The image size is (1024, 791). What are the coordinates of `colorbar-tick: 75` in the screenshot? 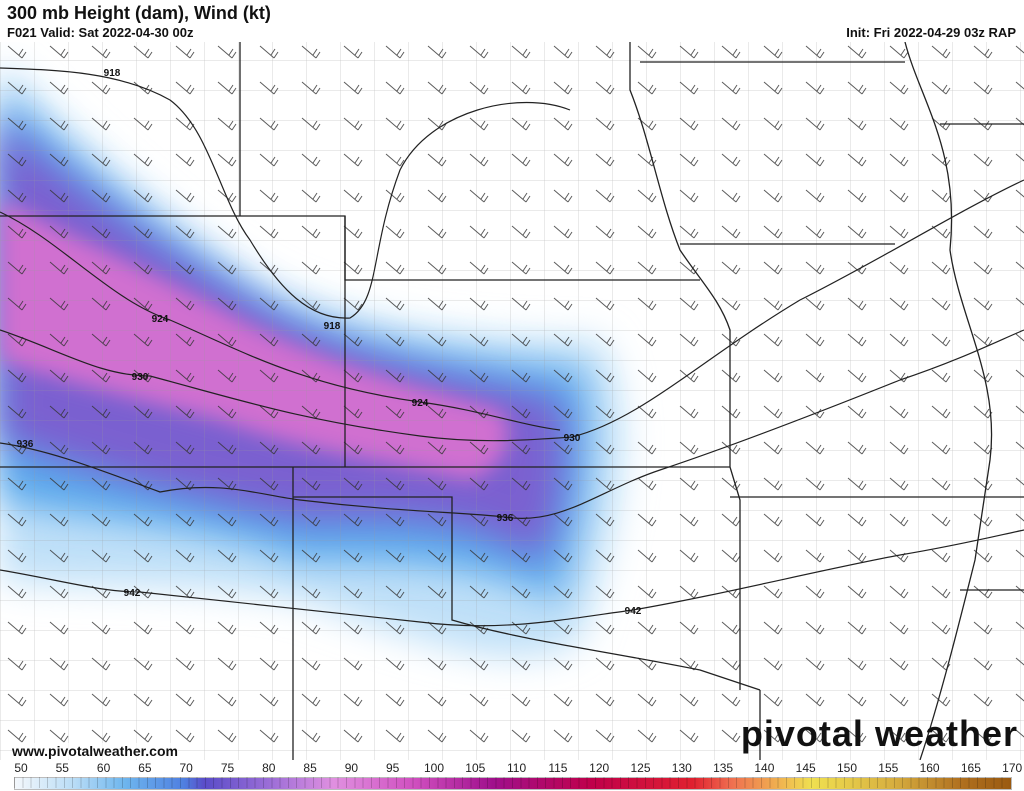 It's located at (227, 768).